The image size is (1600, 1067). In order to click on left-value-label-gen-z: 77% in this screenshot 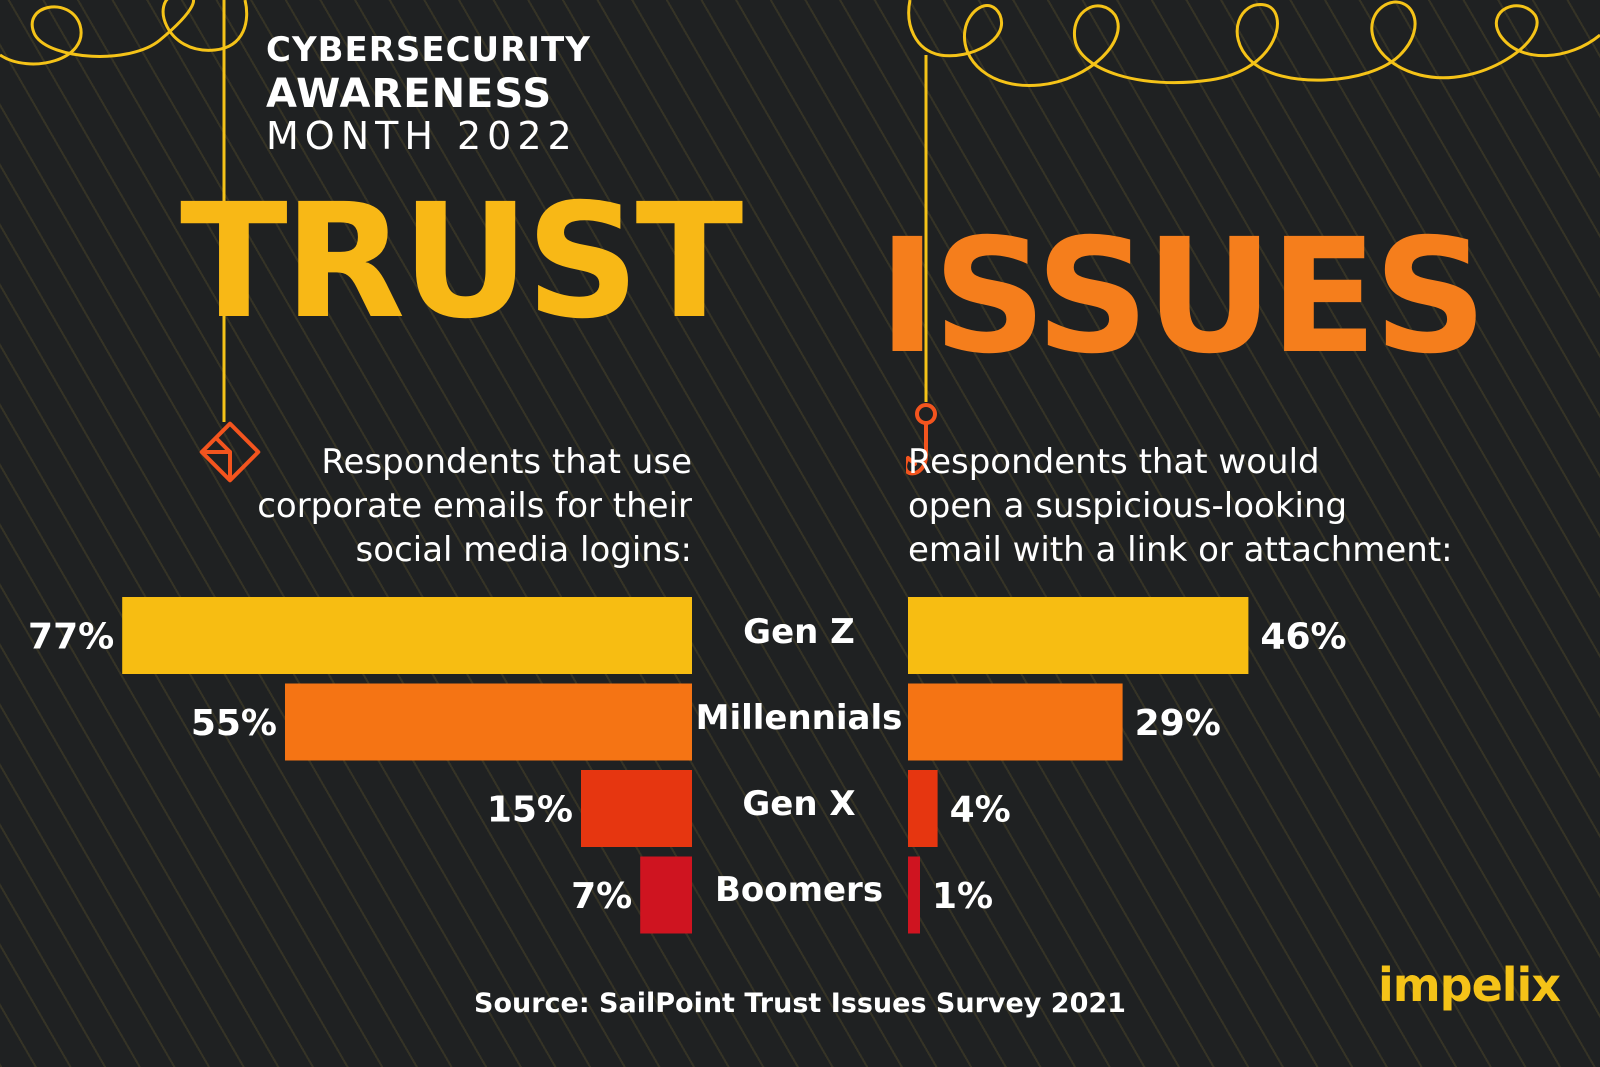, I will do `click(71, 637)`.